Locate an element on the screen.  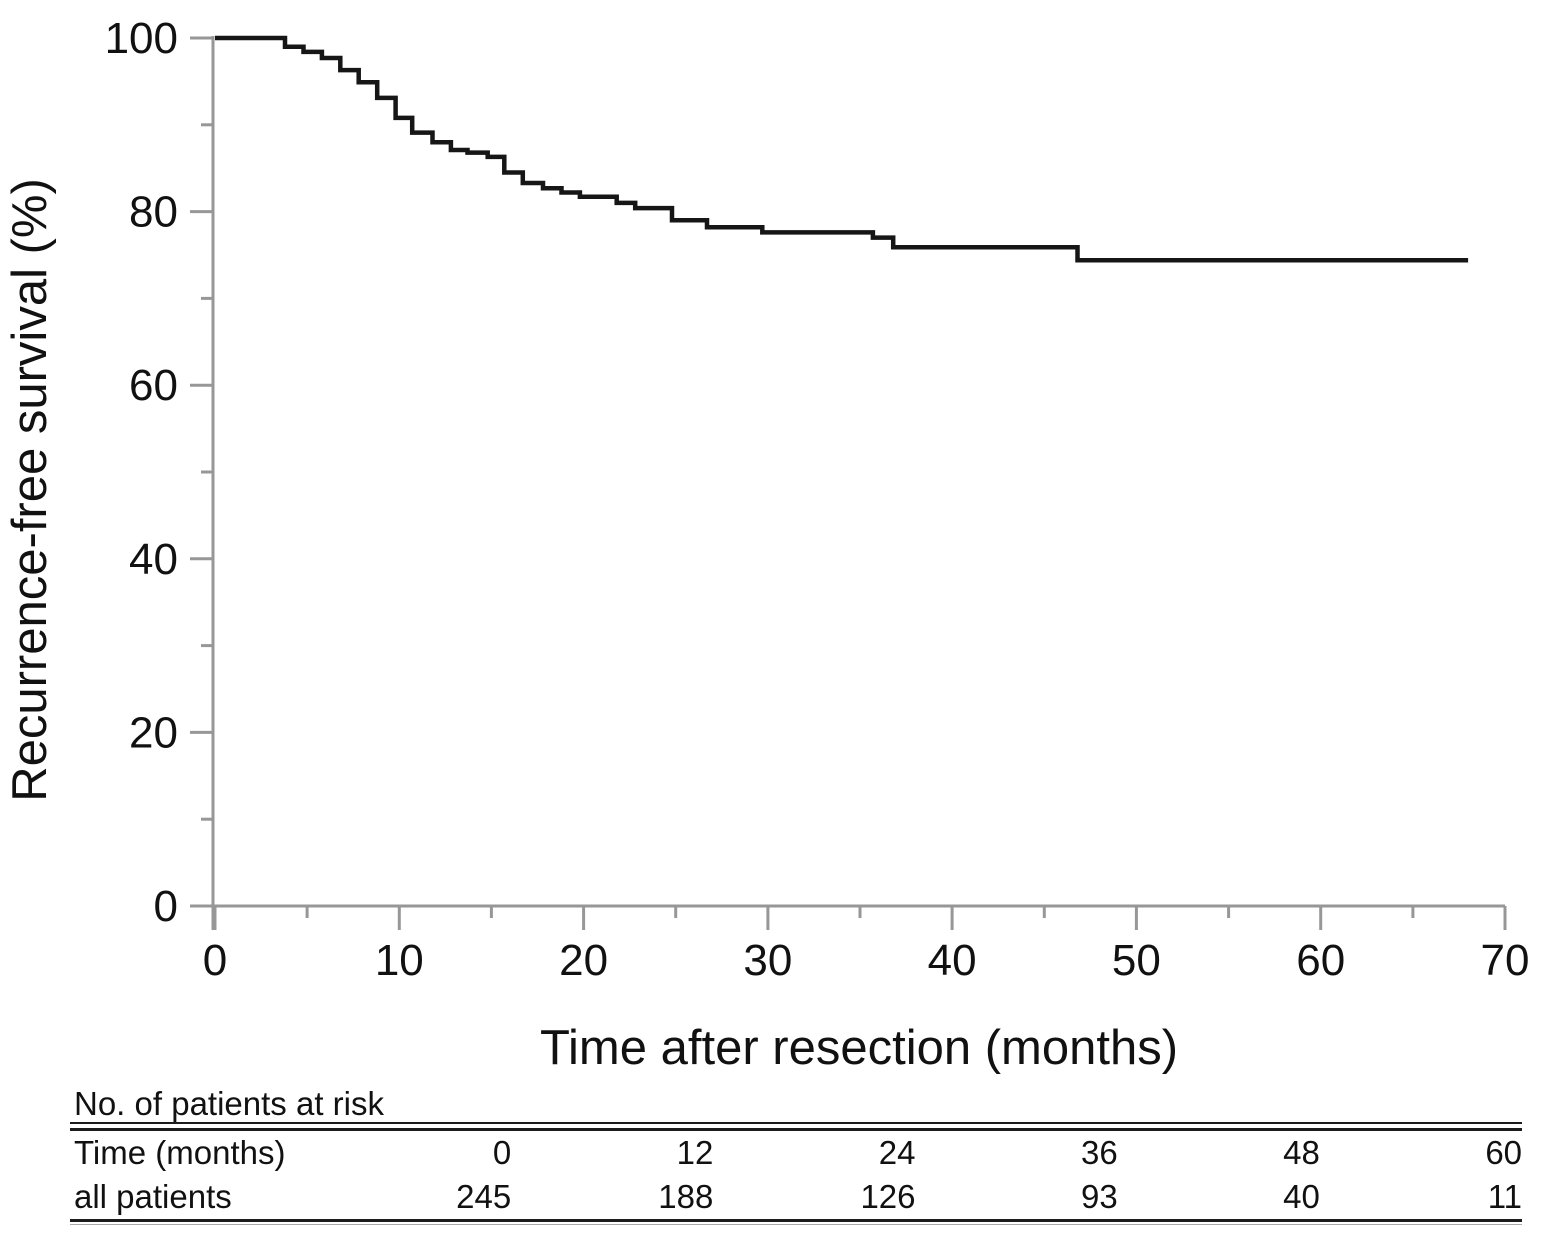
risk-value-cell: 188 is located at coordinates (686, 1196).